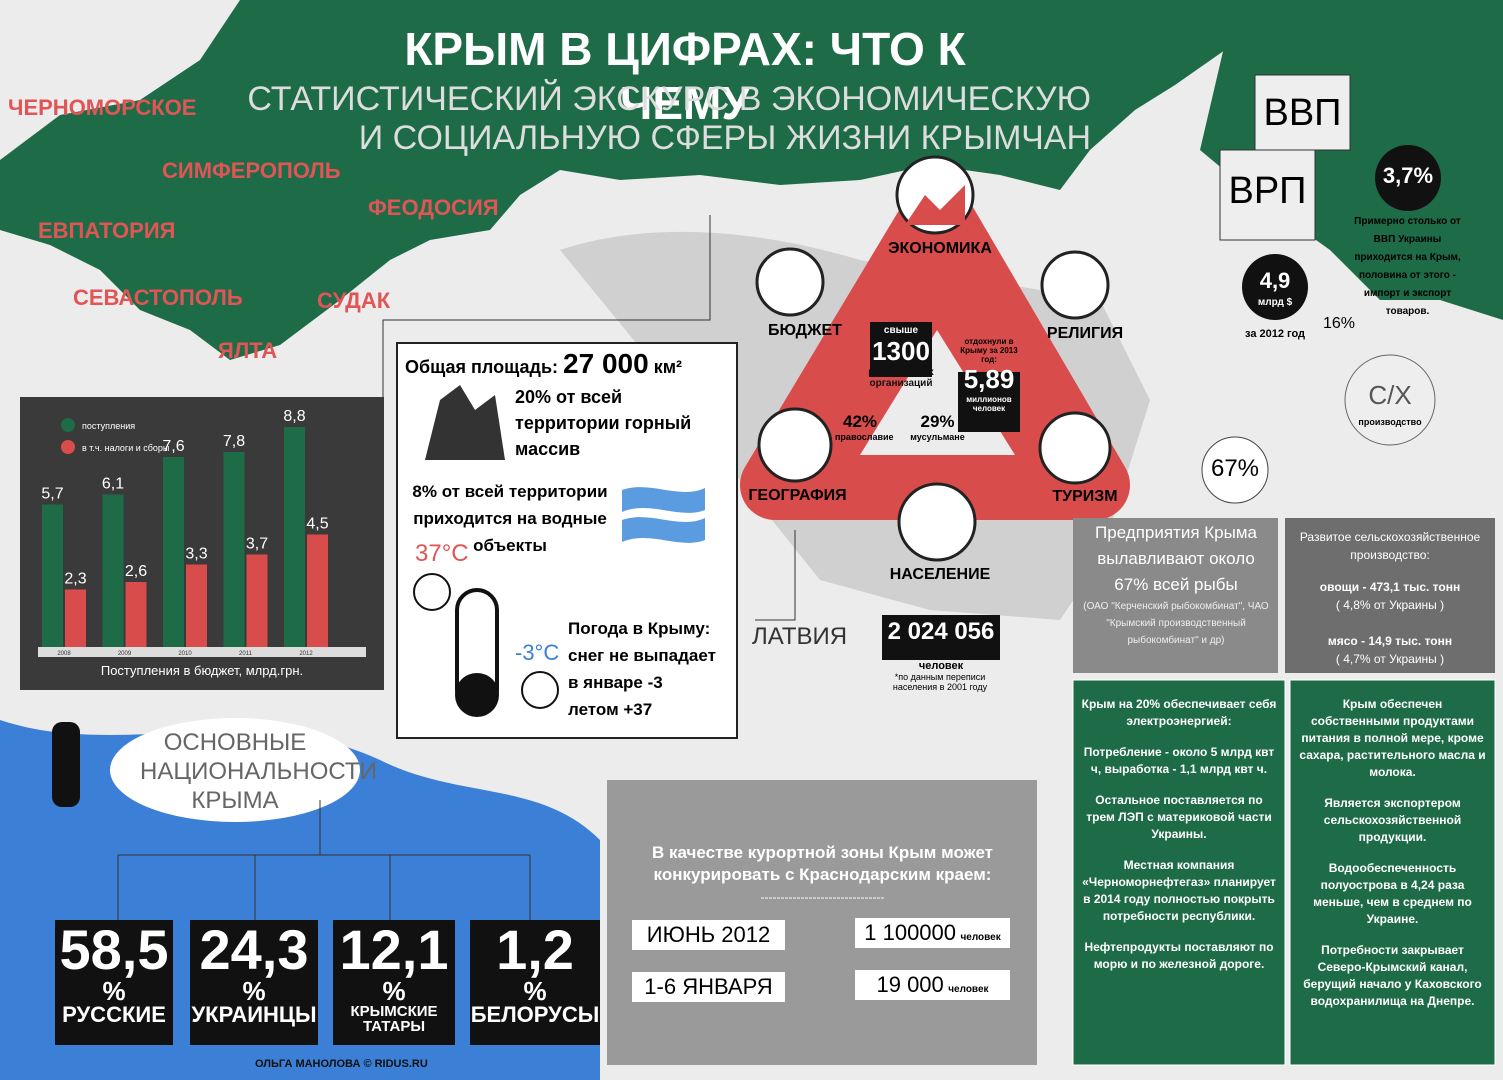  I want to click on value-label: 3,7, so click(257, 544).